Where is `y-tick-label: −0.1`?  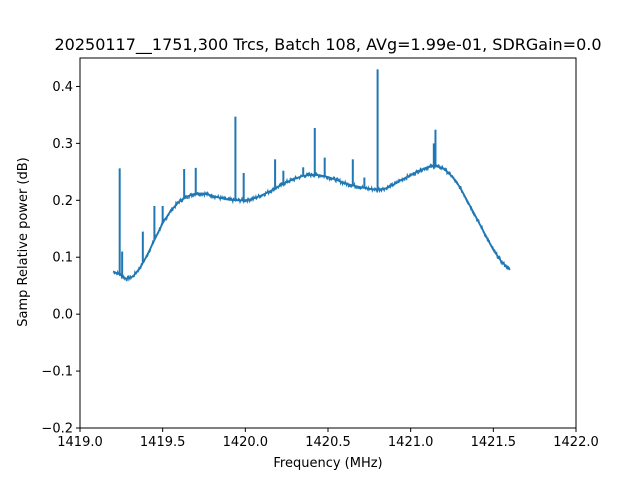
y-tick-label: −0.1 is located at coordinates (57, 372).